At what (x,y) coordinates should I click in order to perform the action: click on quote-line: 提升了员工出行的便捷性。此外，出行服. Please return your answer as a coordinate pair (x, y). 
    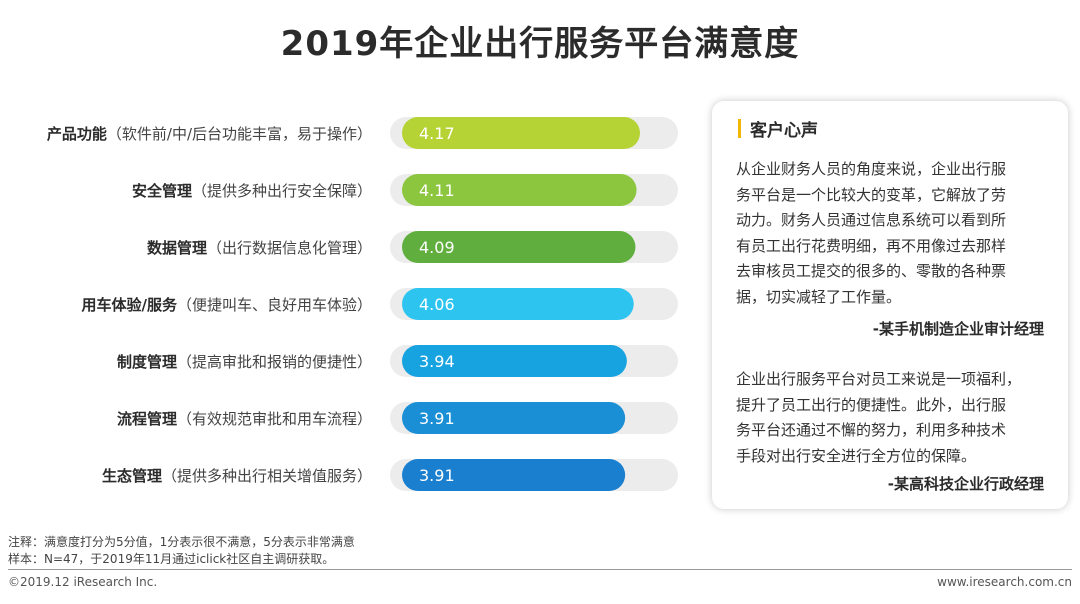
    Looking at the image, I should click on (871, 404).